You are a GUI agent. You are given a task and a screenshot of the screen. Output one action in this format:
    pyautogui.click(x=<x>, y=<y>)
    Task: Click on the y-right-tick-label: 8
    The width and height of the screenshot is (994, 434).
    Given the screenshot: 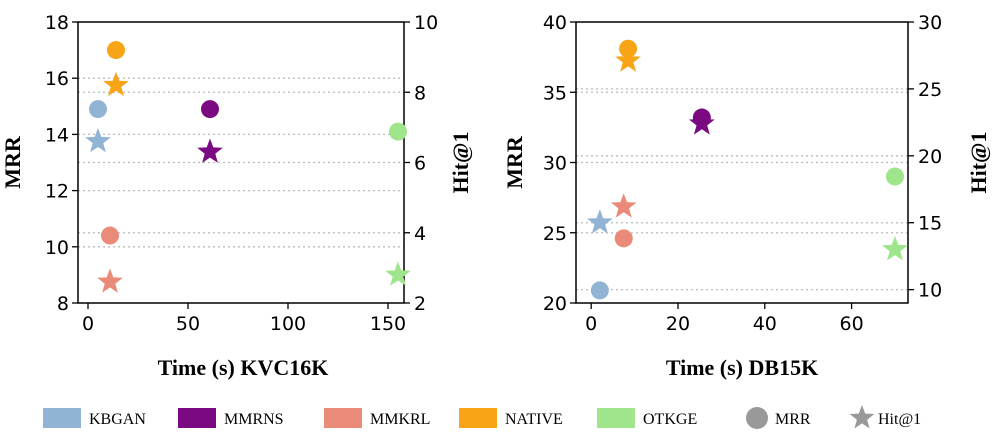 What is the action you would take?
    pyautogui.click(x=420, y=93)
    